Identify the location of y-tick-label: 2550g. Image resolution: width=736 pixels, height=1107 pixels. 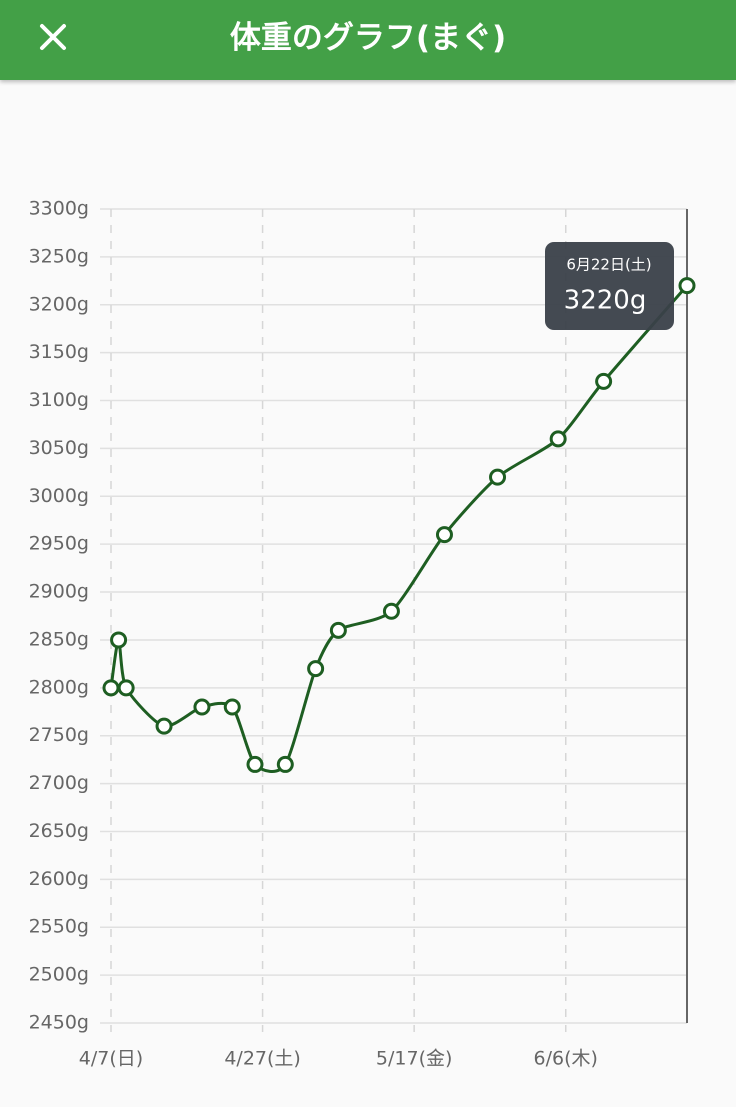
(59, 927).